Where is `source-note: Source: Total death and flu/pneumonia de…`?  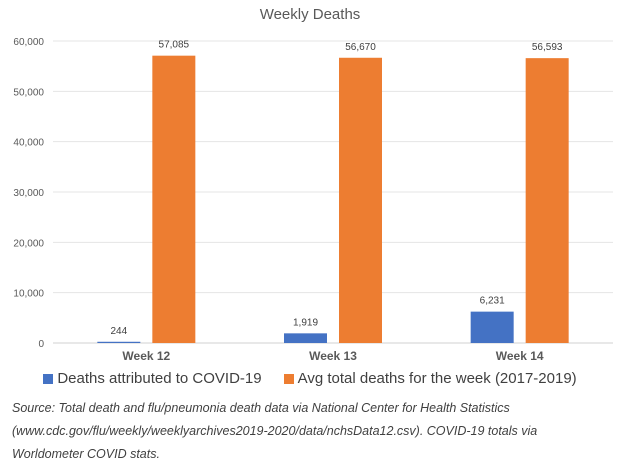
source-note: Source: Total death and flu/pneumonia de… is located at coordinates (275, 431).